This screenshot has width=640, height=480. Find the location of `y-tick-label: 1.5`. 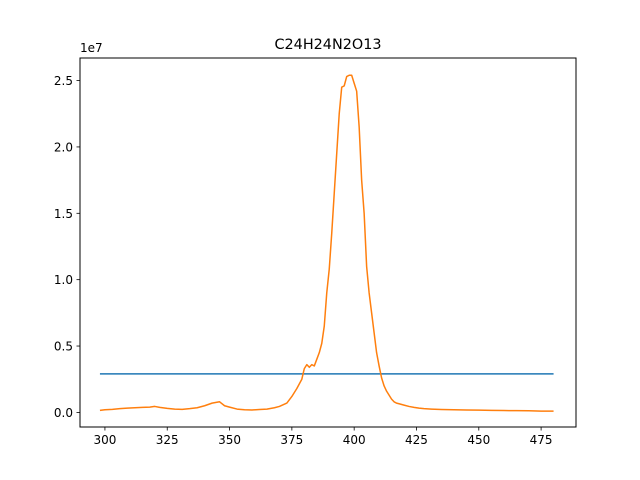

y-tick-label: 1.5 is located at coordinates (63, 214).